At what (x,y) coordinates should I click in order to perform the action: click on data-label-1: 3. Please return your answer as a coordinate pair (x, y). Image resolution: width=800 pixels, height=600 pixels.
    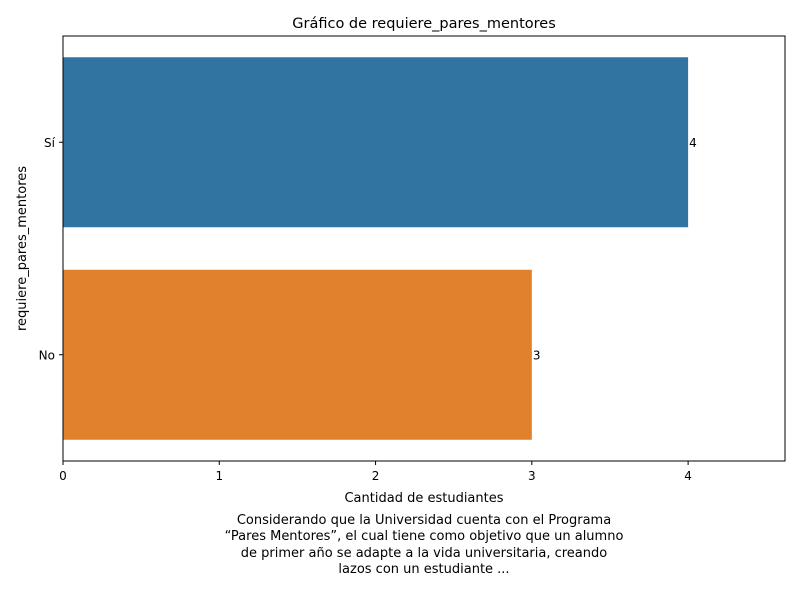
    Looking at the image, I should click on (537, 355).